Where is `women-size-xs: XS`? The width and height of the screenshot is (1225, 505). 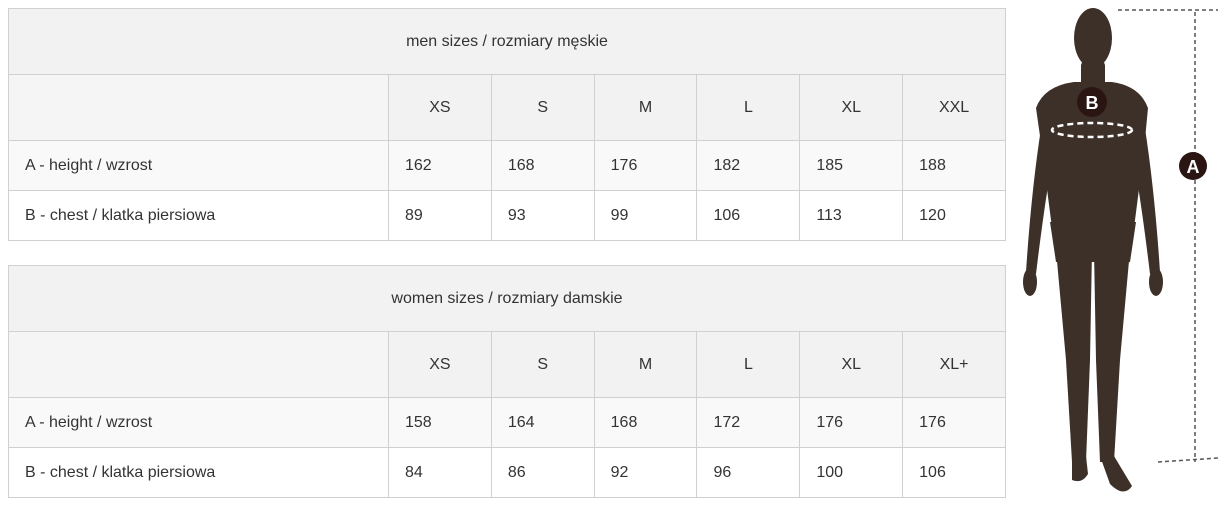
women-size-xs: XS is located at coordinates (440, 364).